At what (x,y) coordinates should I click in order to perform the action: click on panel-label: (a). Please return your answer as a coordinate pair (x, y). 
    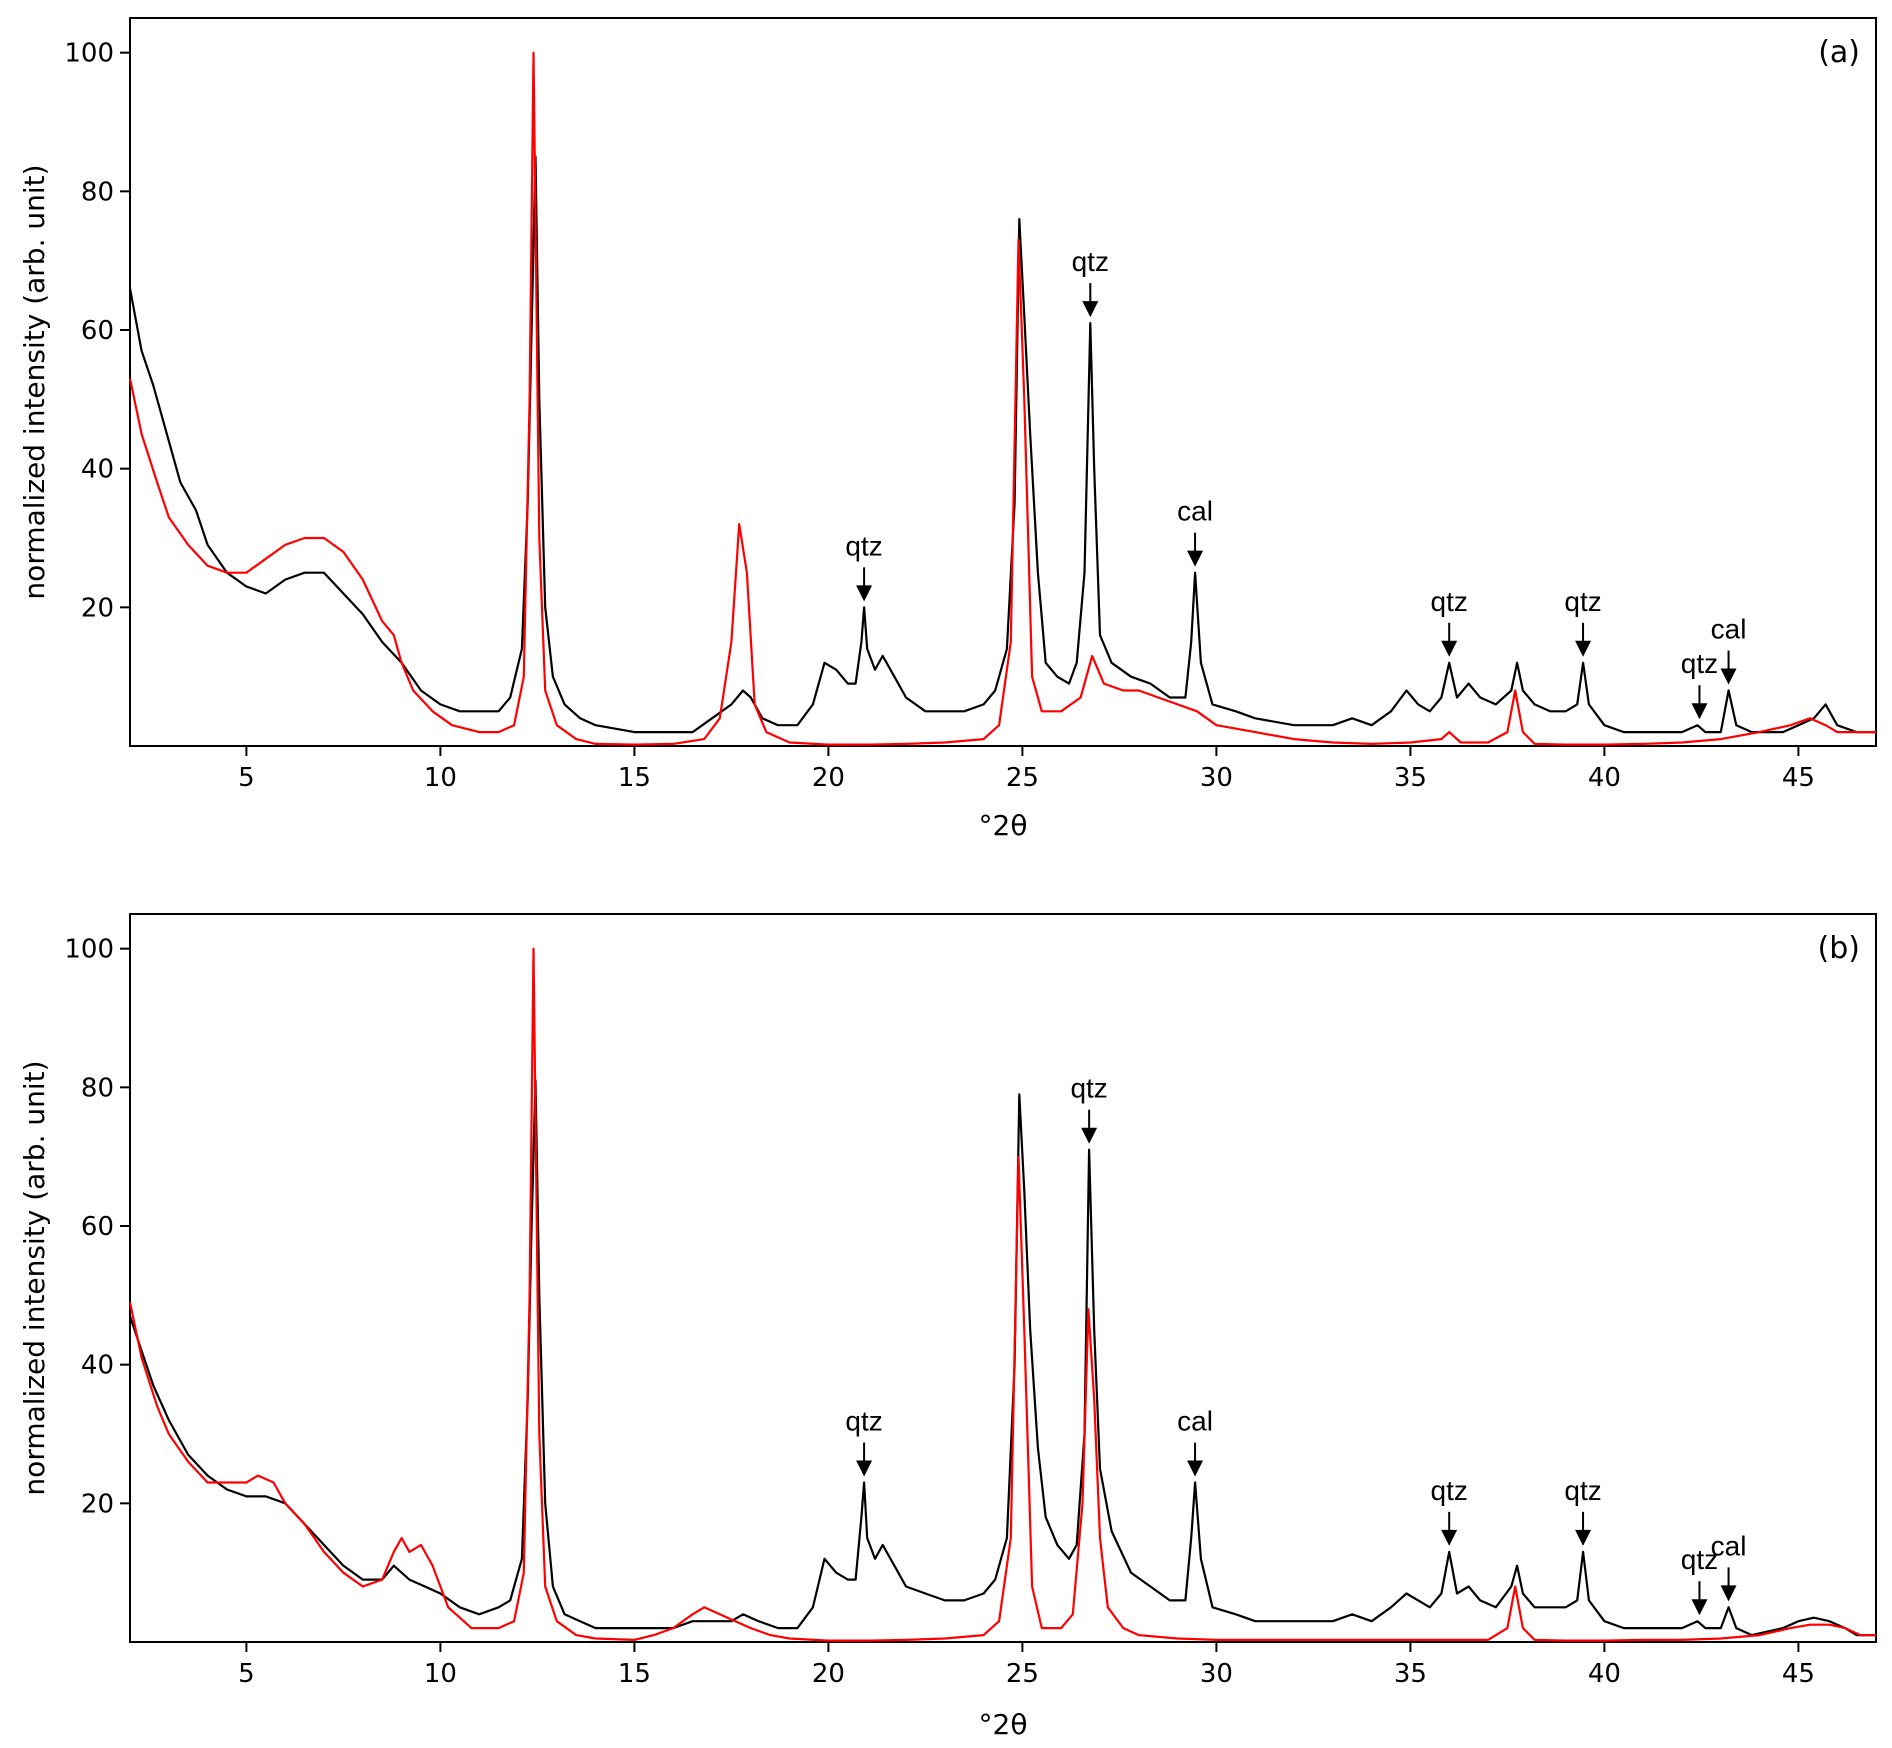
    Looking at the image, I should click on (1839, 52).